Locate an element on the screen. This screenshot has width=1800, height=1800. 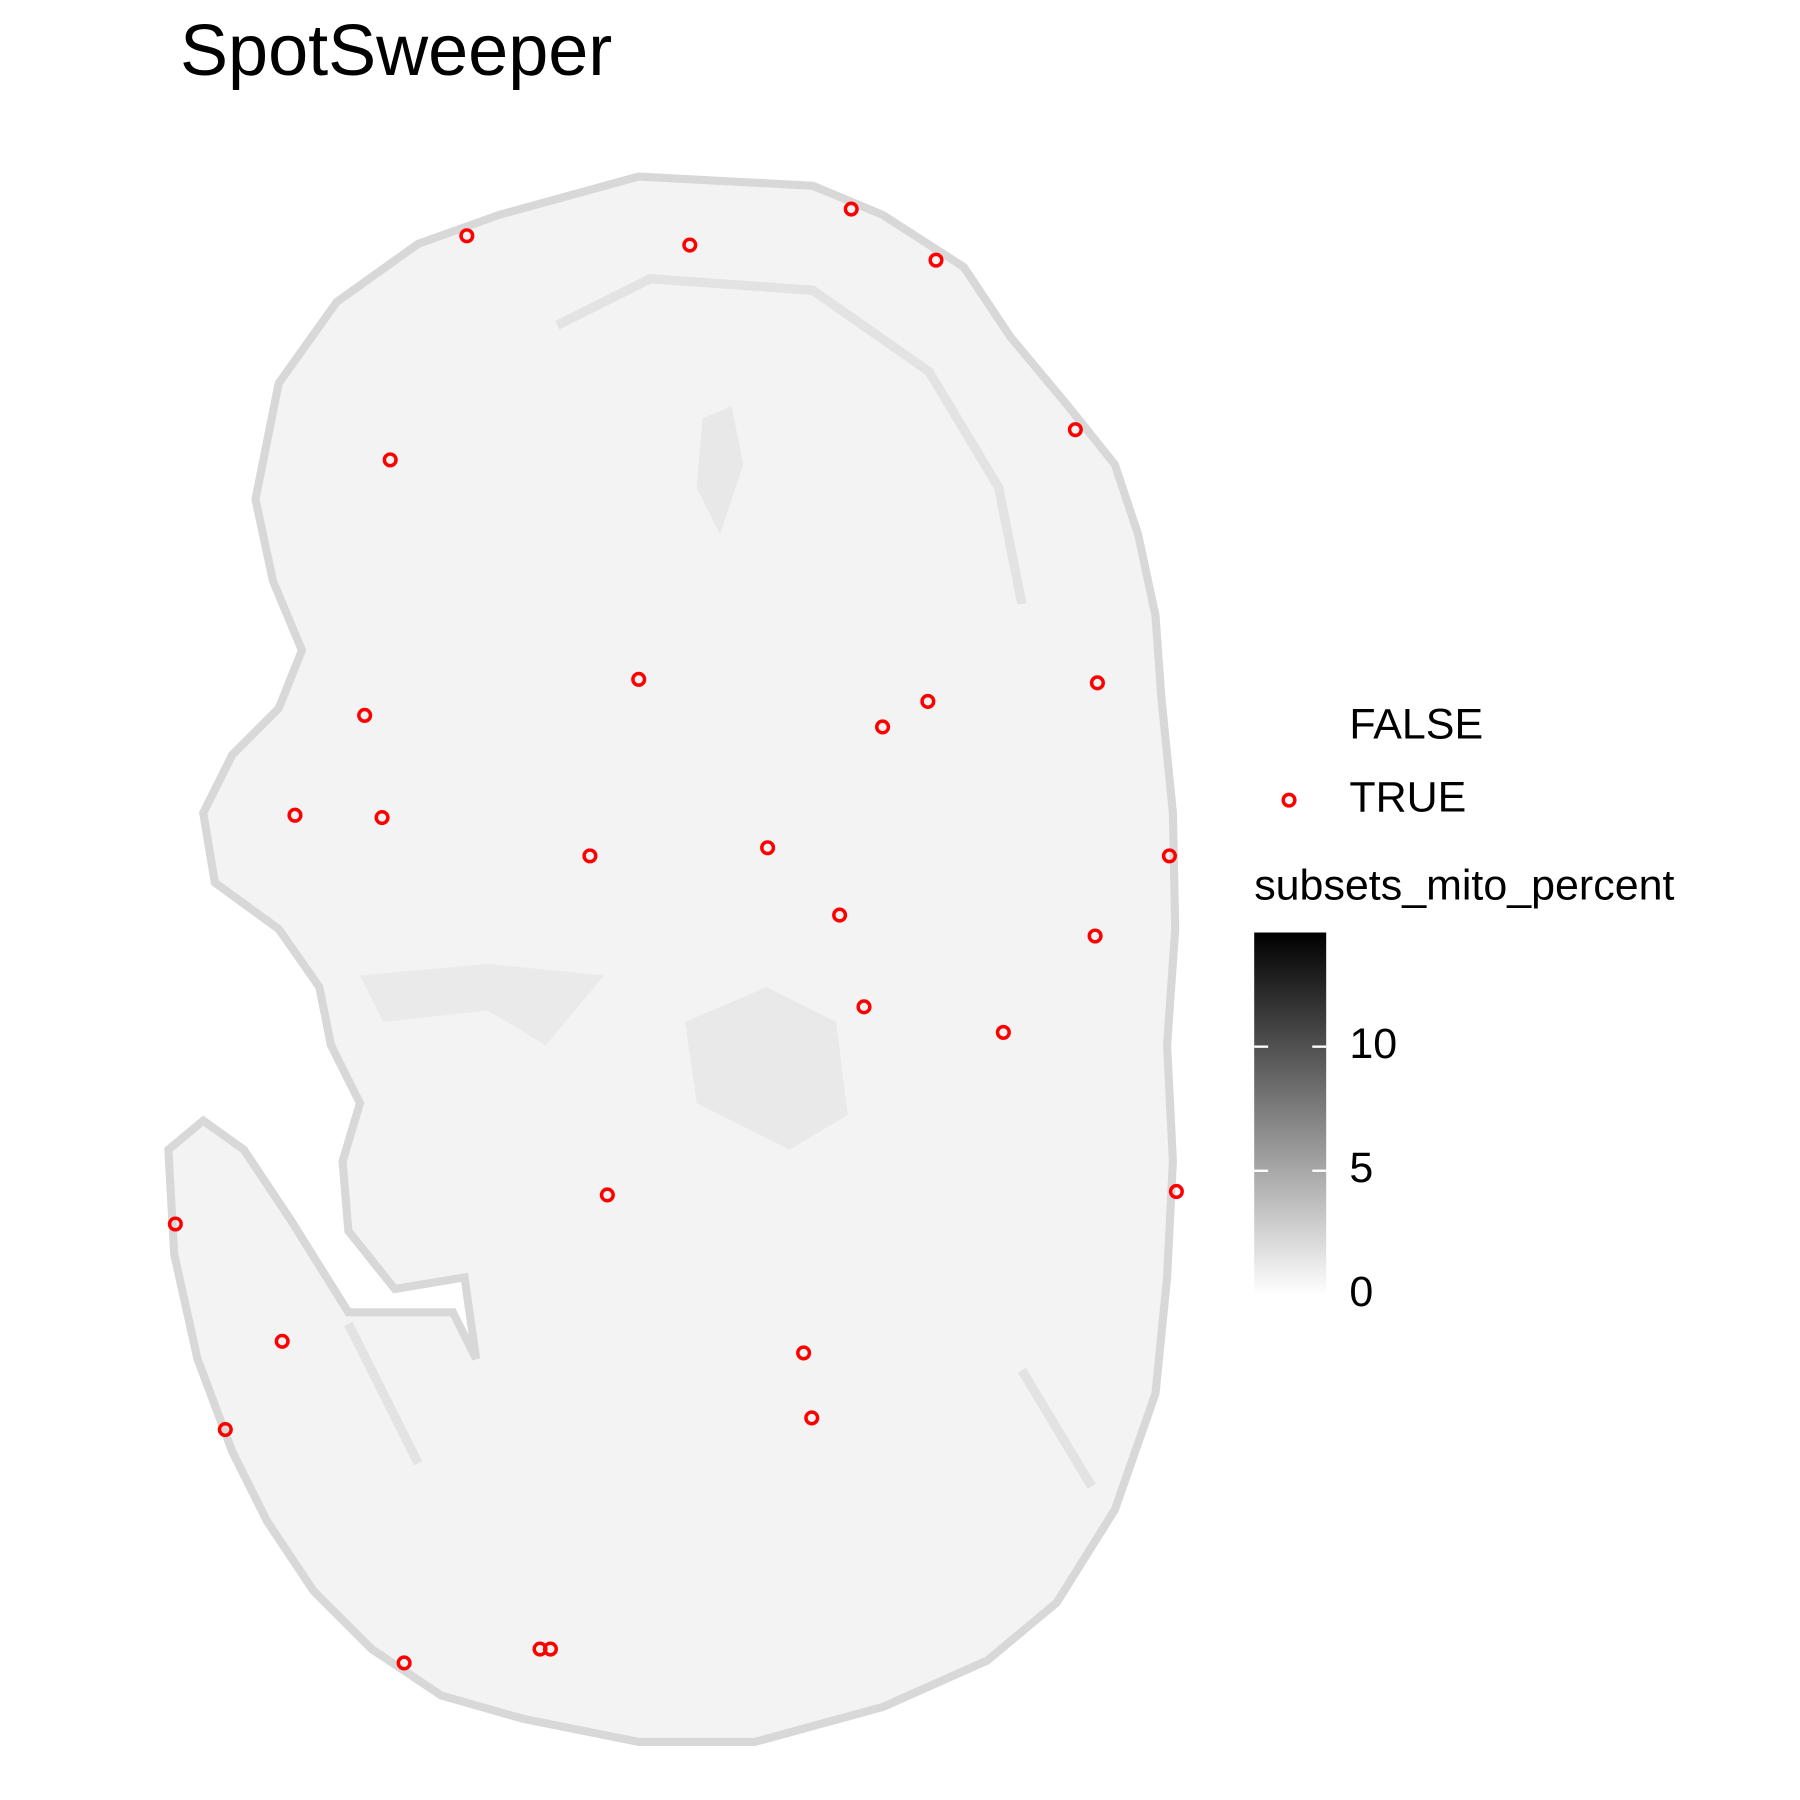
colorbar-tick-label: 5 is located at coordinates (1361, 1168).